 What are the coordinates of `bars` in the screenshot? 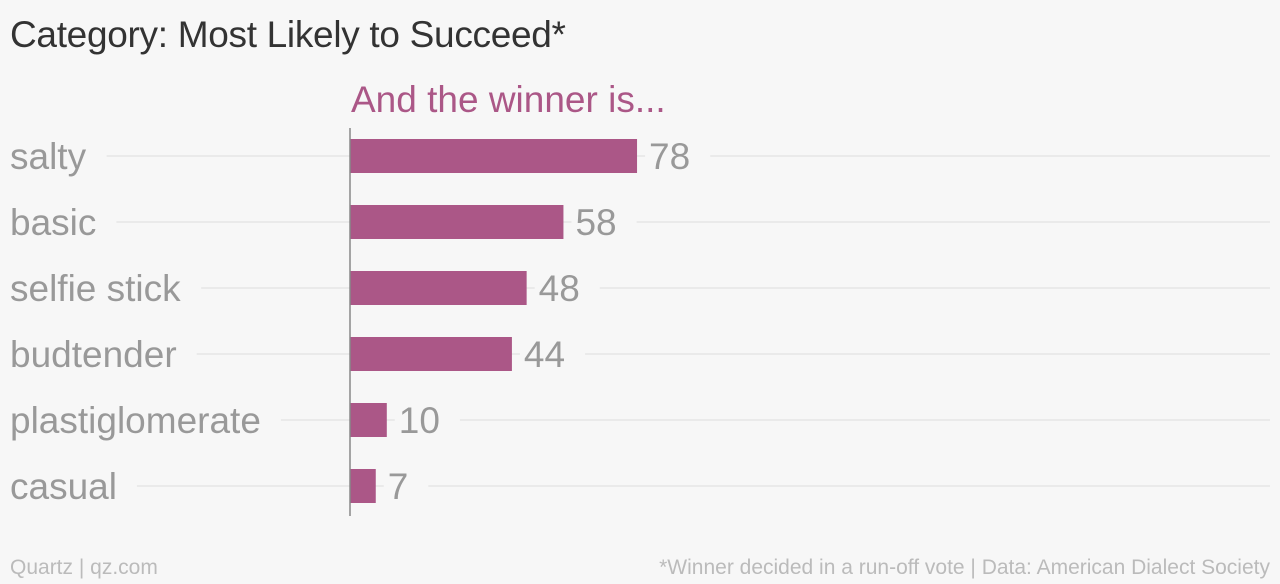 It's located at (494, 321).